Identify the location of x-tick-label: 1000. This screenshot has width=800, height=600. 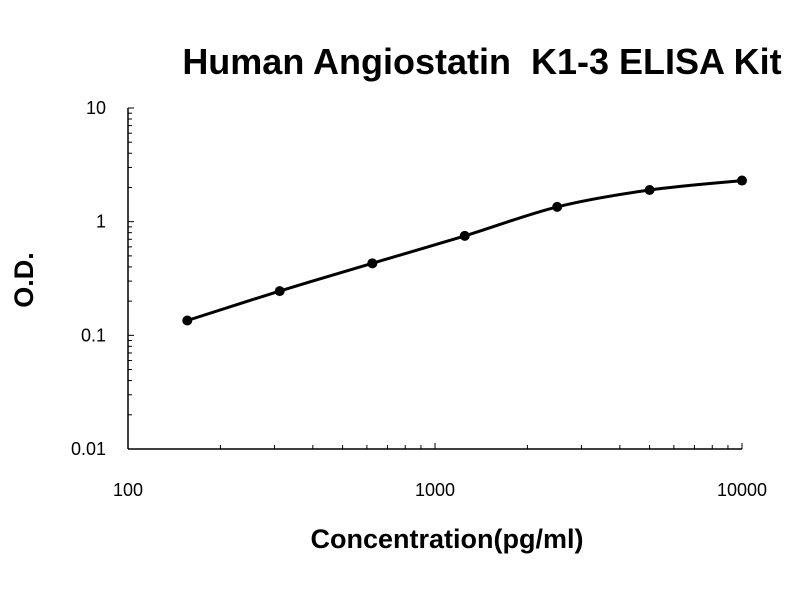
(435, 490).